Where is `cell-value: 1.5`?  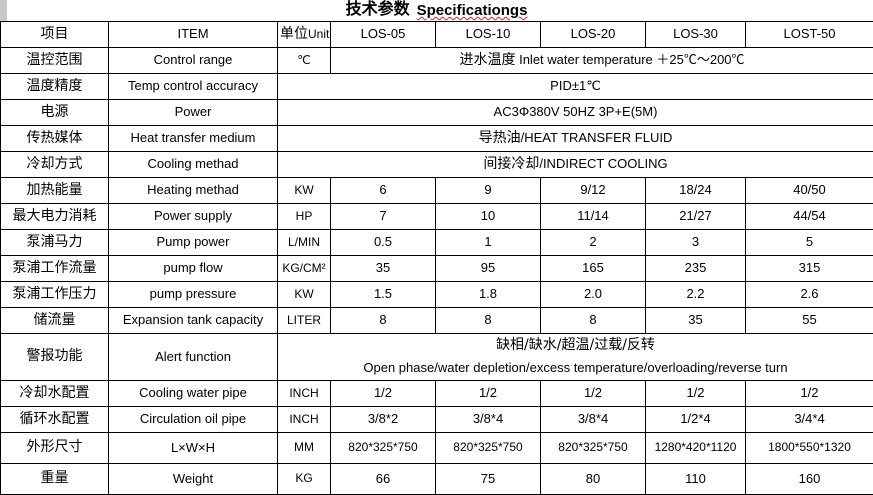 cell-value: 1.5 is located at coordinates (383, 295).